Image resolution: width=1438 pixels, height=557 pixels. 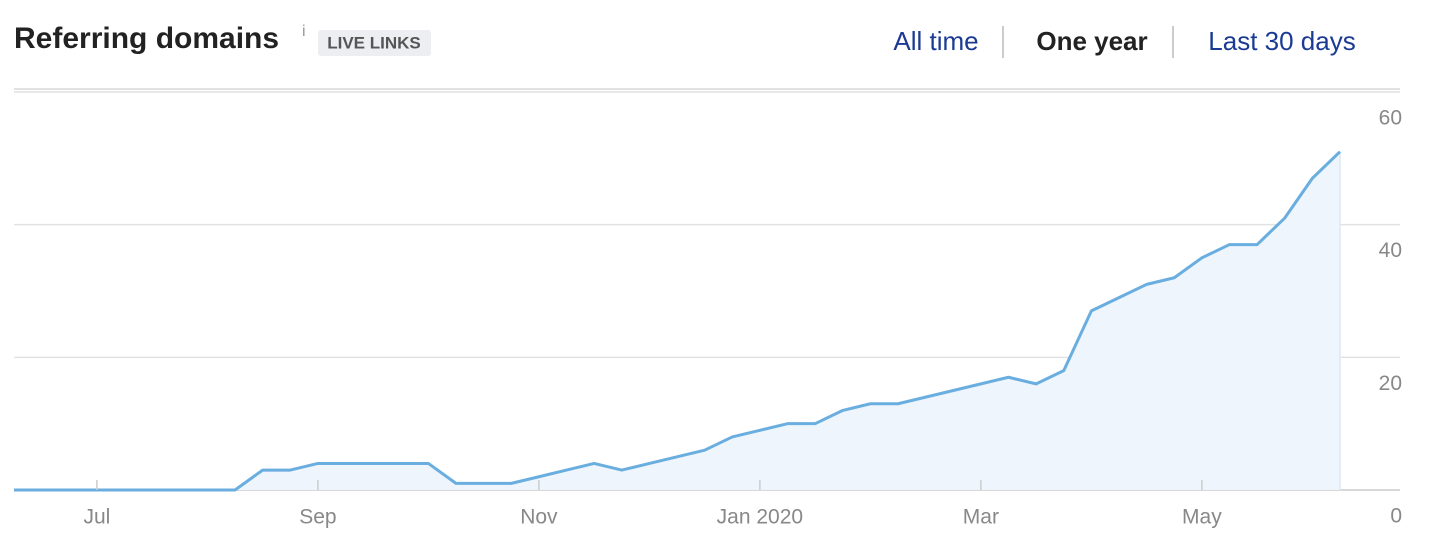 What do you see at coordinates (96, 517) in the screenshot?
I see `x-tick-label: Jul` at bounding box center [96, 517].